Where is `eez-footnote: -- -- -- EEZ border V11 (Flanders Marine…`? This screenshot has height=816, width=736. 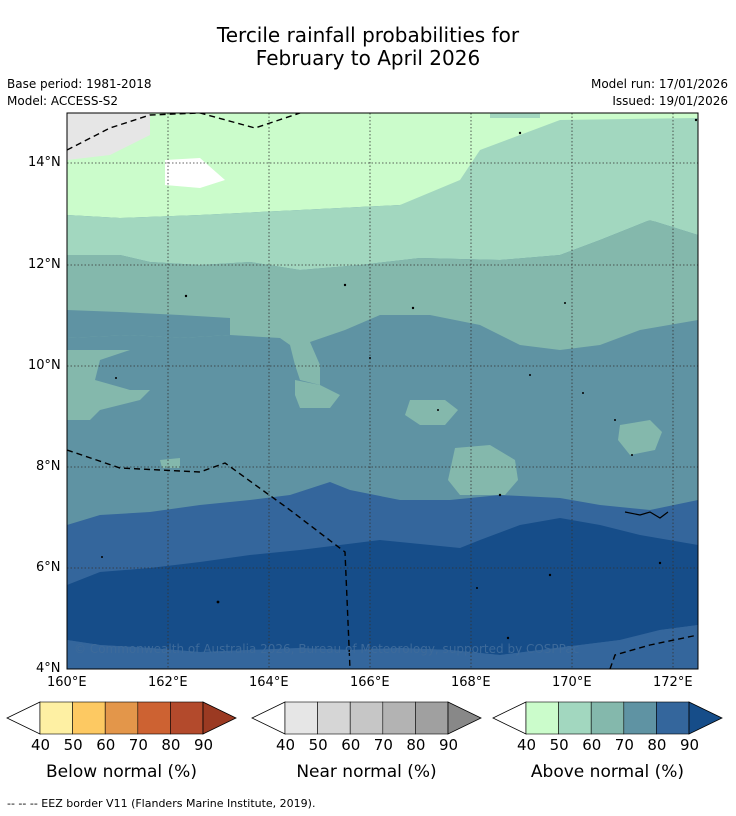 eez-footnote: -- -- -- EEZ border V11 (Flanders Marine… is located at coordinates (161, 803).